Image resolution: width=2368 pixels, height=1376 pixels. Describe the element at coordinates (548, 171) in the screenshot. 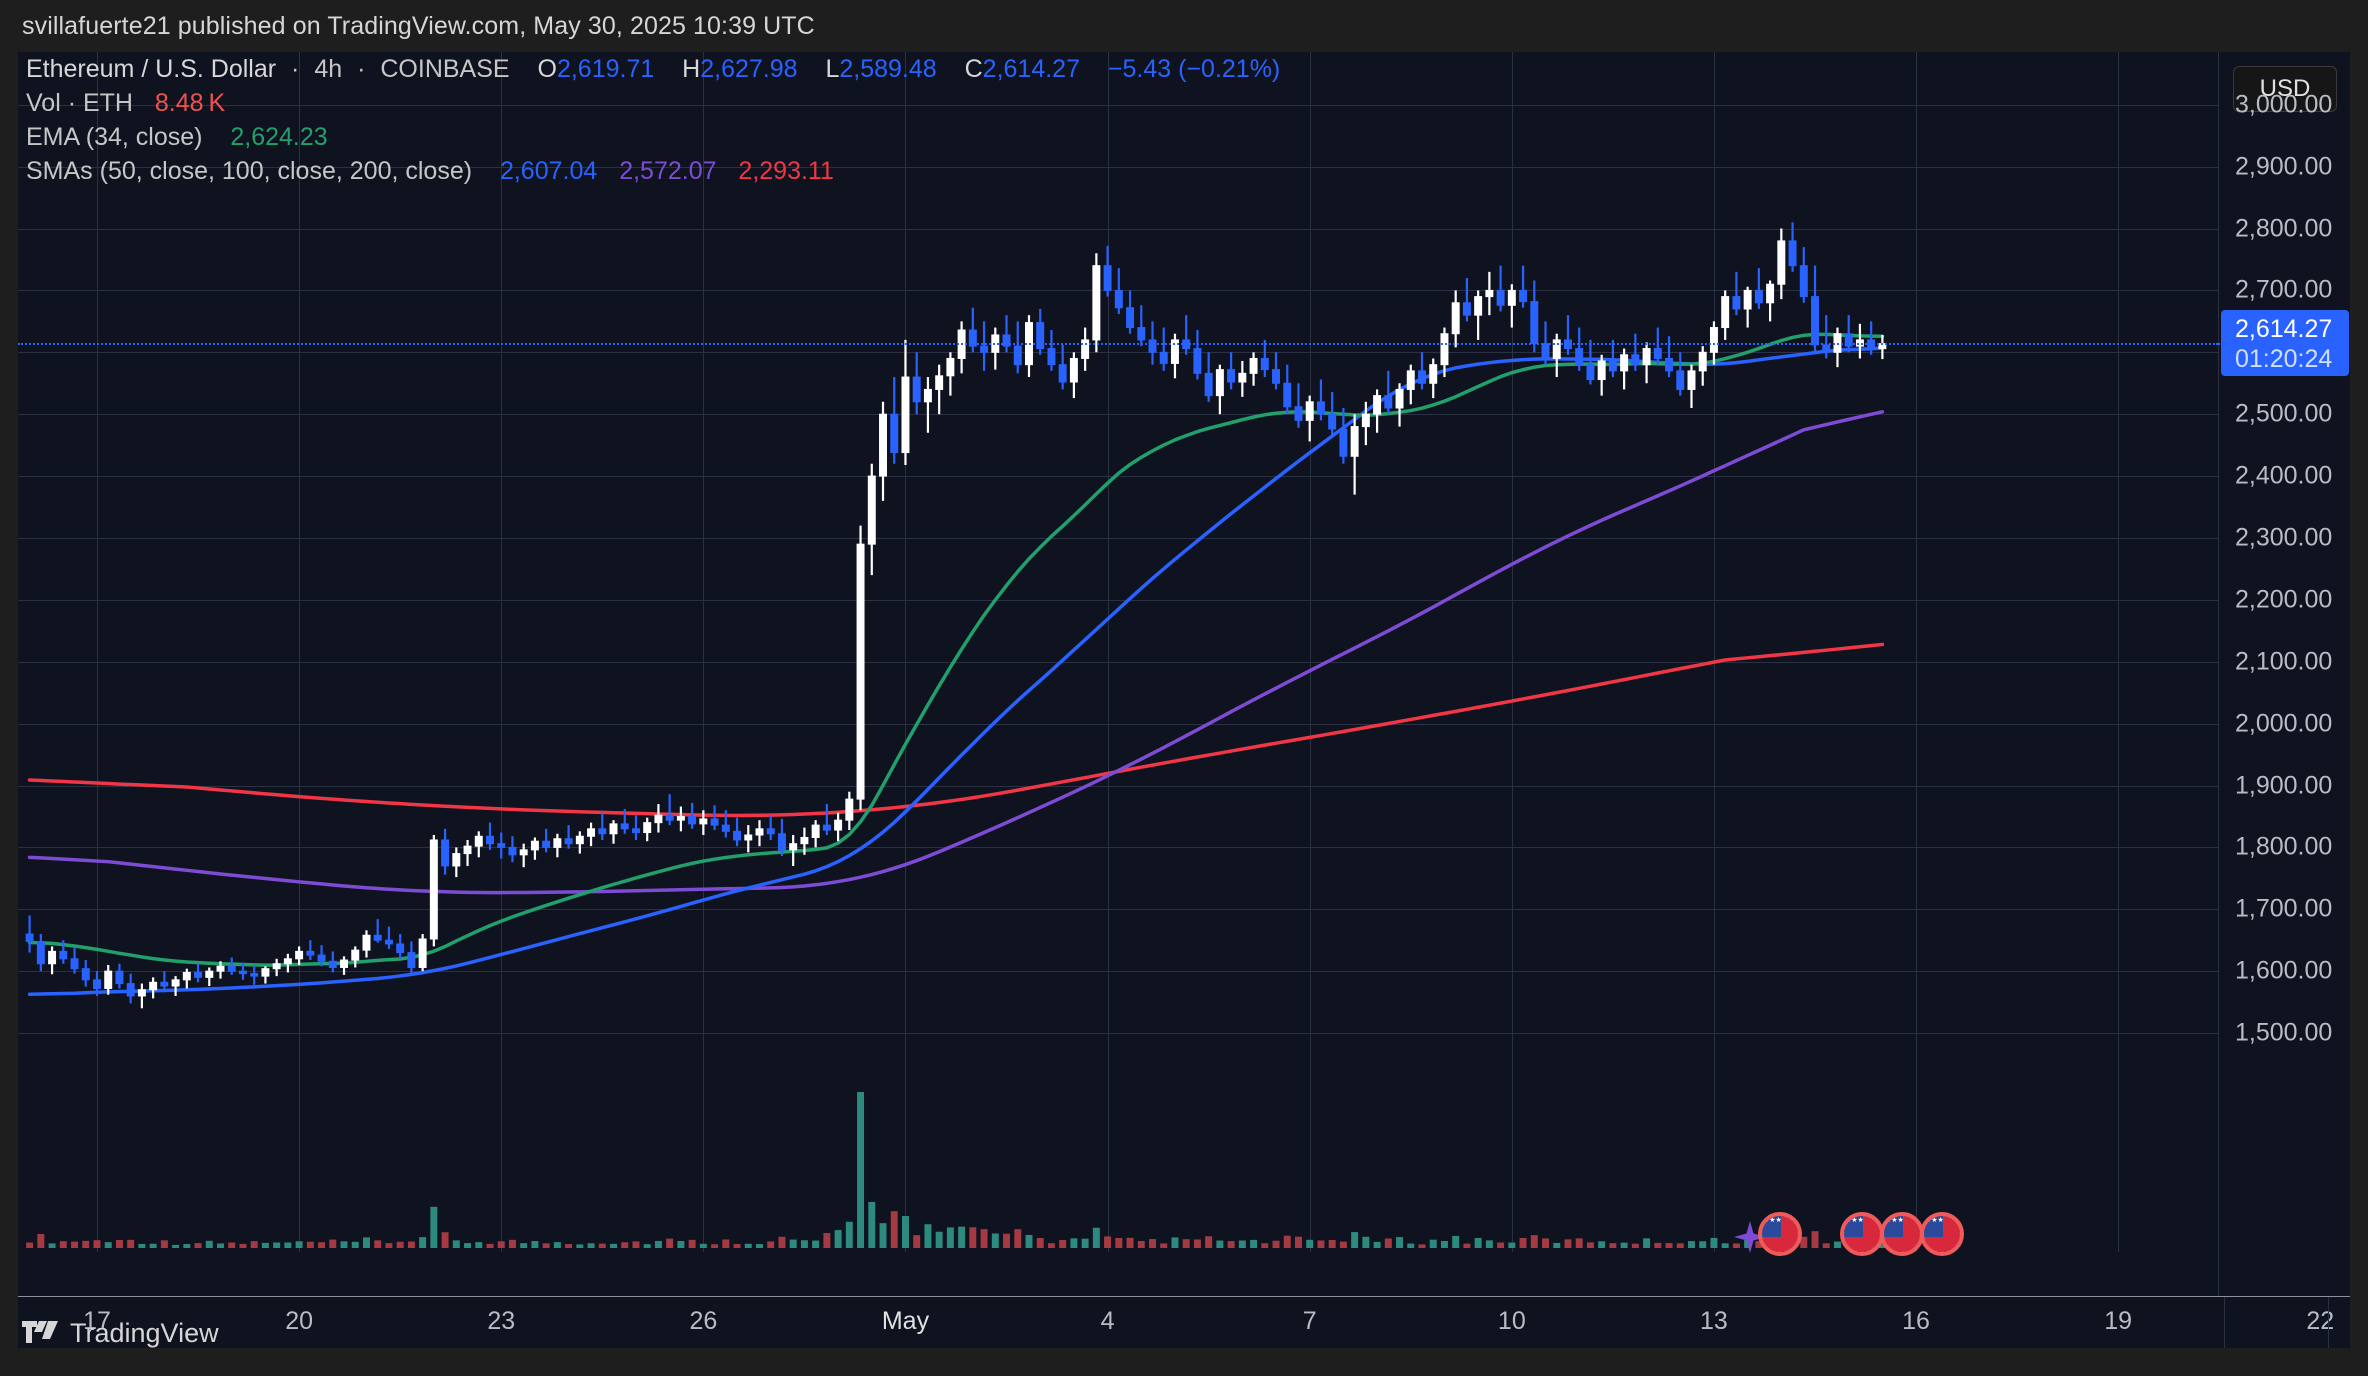

I see `sma50-value: 2,607.04` at that location.